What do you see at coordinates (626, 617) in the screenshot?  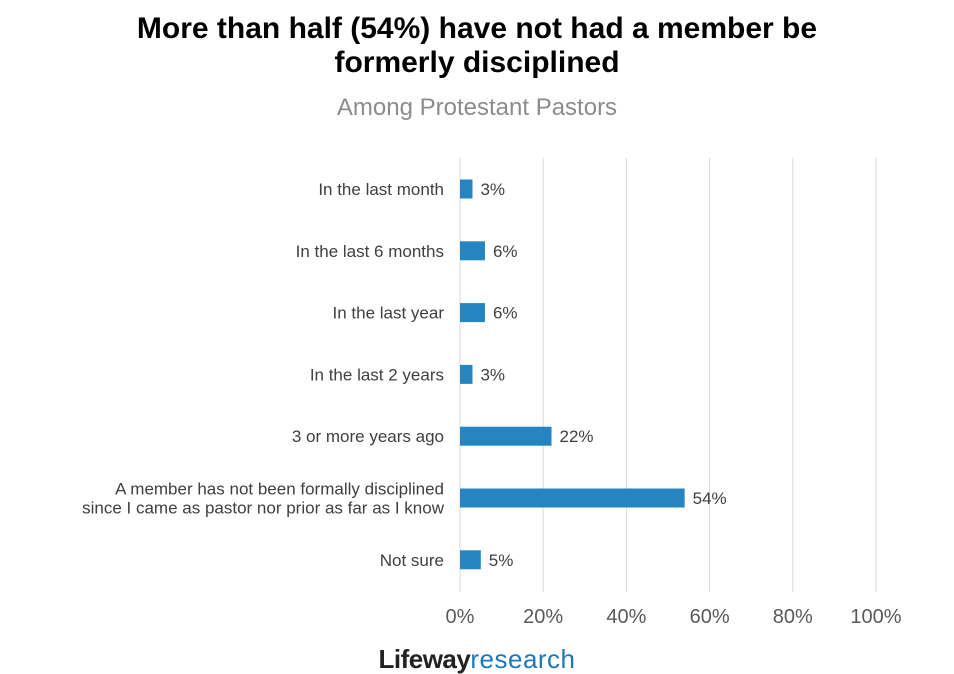 I see `x-tick-label: 40%` at bounding box center [626, 617].